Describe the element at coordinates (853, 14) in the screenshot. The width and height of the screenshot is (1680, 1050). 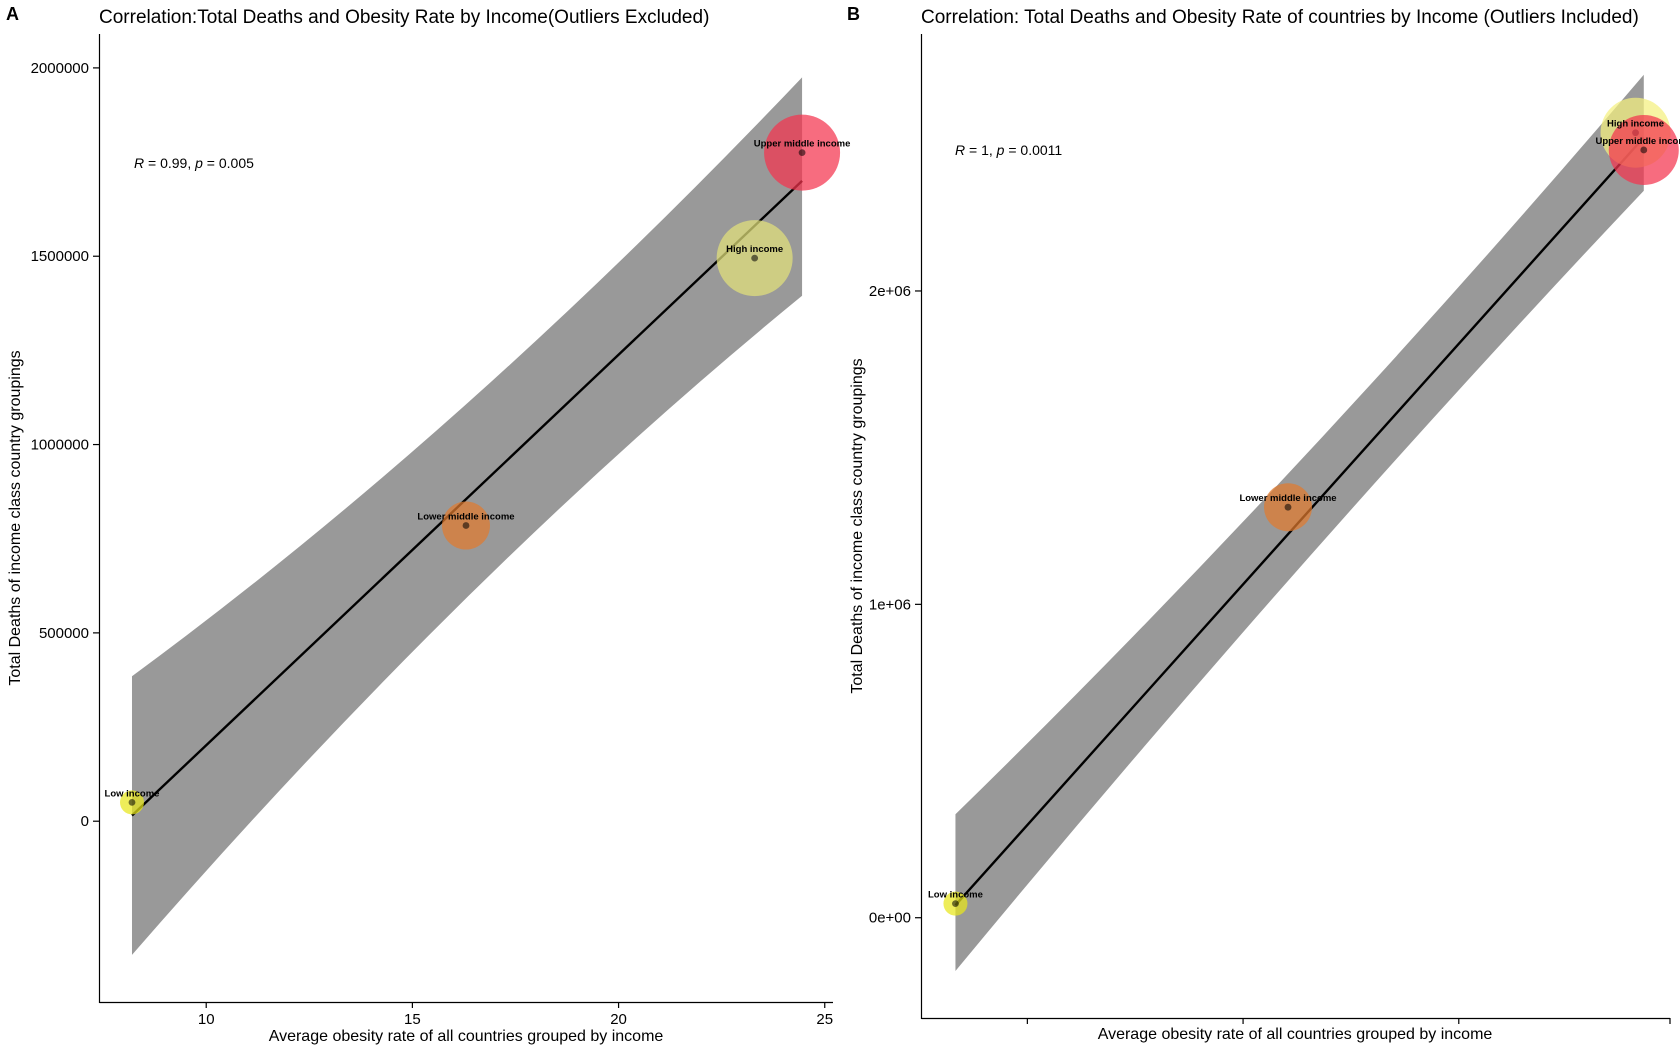
I see `panel-tag-b: B` at that location.